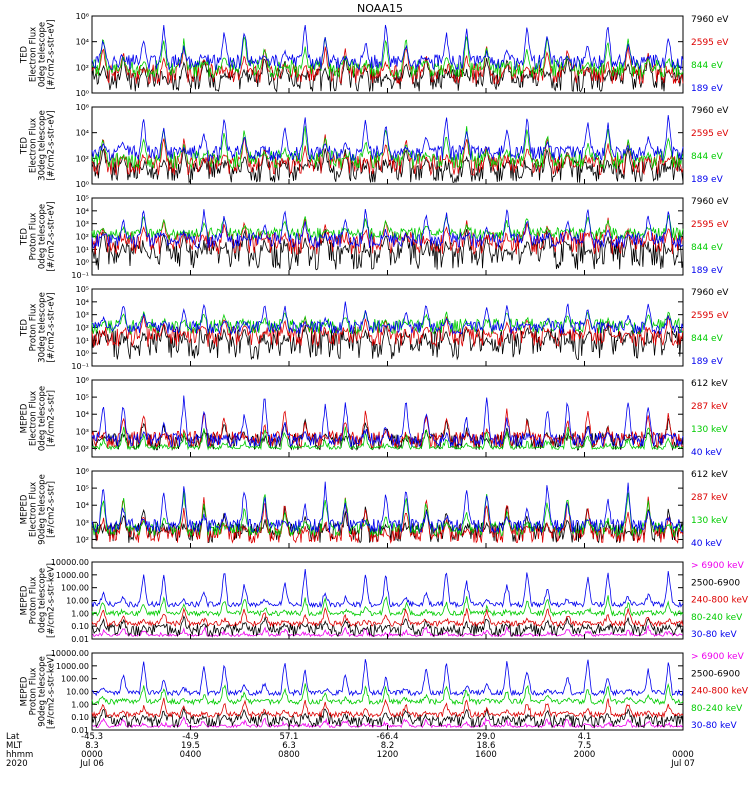 The height and width of the screenshot is (800, 750). What do you see at coordinates (191, 755) in the screenshot?
I see `x-tick-label: 0400` at bounding box center [191, 755].